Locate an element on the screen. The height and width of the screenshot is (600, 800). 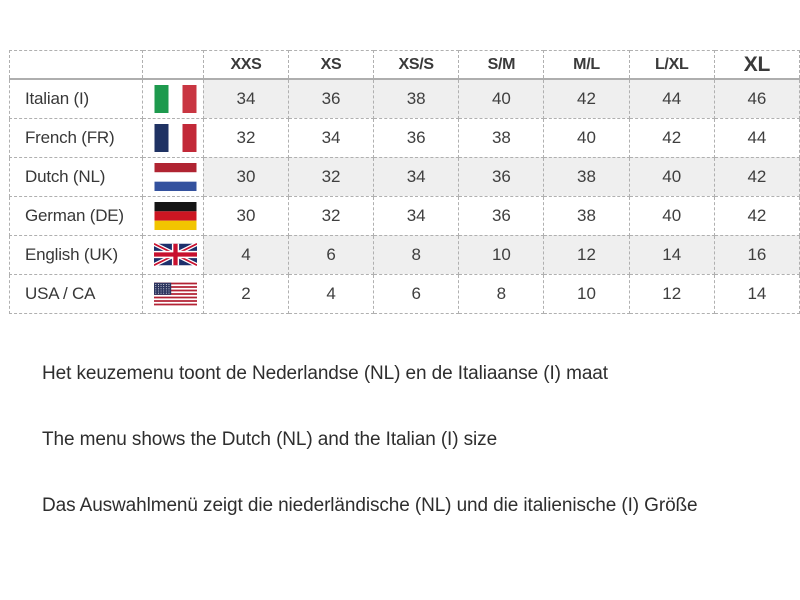
germany-flag-icon is located at coordinates (175, 215).